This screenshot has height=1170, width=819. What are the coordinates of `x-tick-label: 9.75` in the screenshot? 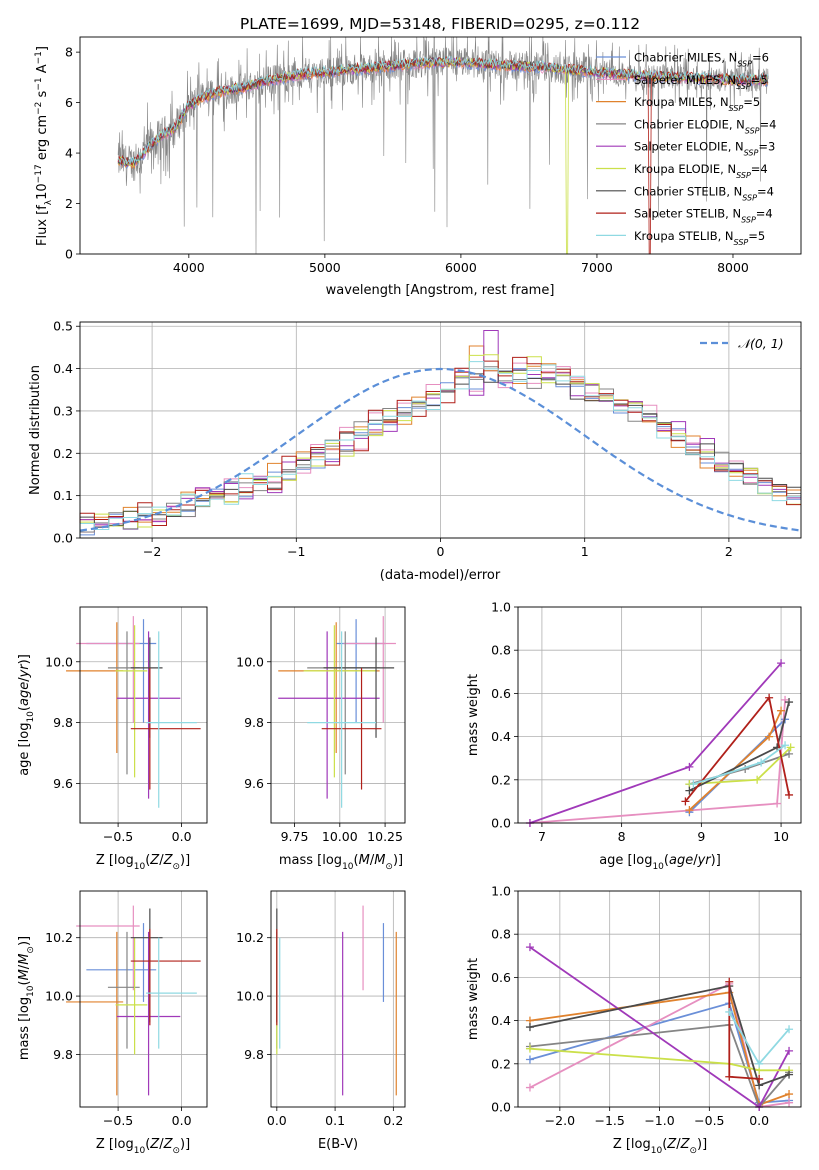 It's located at (295, 836).